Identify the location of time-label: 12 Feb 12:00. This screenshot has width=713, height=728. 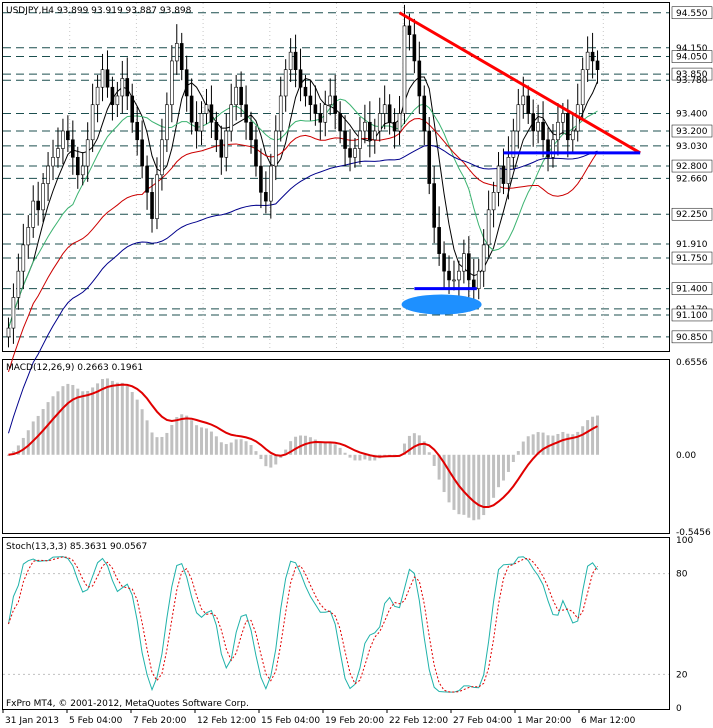
(226, 721).